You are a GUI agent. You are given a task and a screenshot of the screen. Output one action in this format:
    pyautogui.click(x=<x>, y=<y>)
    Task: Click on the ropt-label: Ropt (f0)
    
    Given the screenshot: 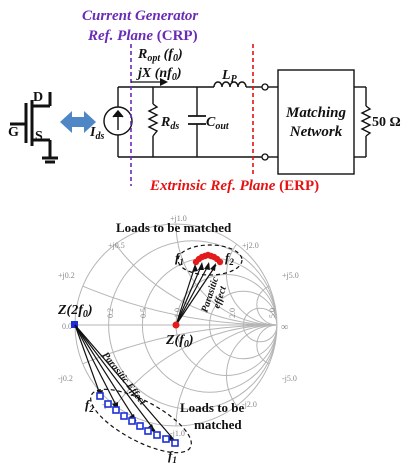 What is the action you would take?
    pyautogui.click(x=160, y=55)
    